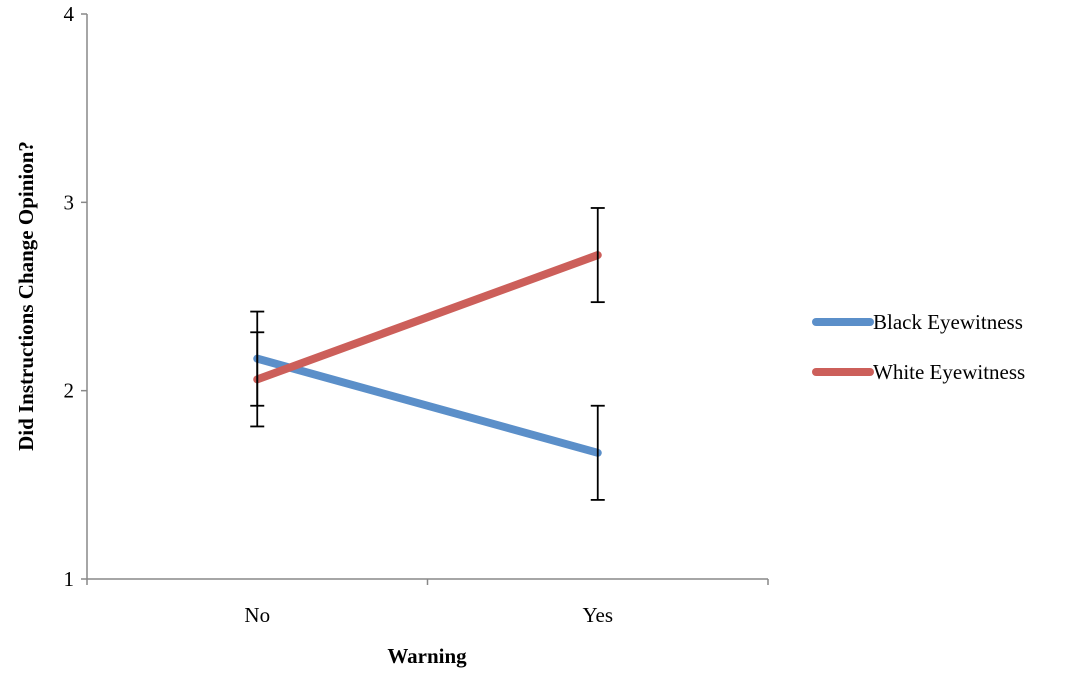 The image size is (1083, 673). What do you see at coordinates (69, 14) in the screenshot?
I see `y-tick-label: 4` at bounding box center [69, 14].